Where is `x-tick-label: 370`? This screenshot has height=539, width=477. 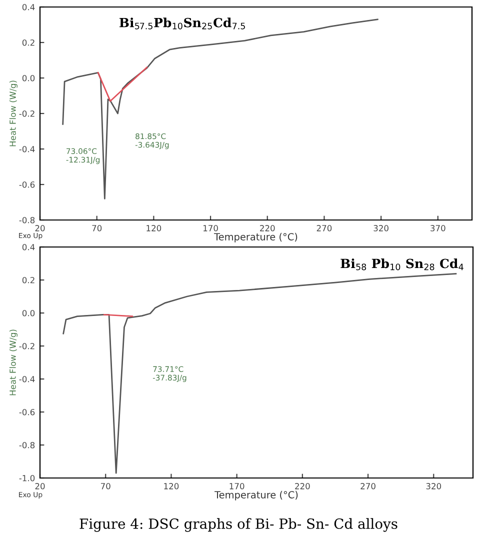
x-tick-label: 370 is located at coordinates (438, 228).